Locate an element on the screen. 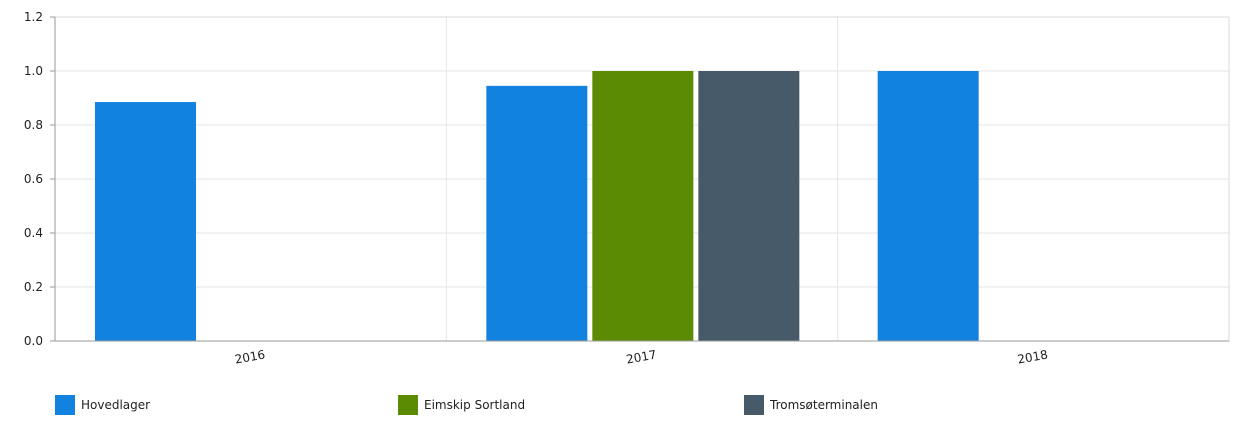 This screenshot has width=1241, height=422. legend-label-eimskip-sortland: Eimskip Sortland is located at coordinates (475, 405).